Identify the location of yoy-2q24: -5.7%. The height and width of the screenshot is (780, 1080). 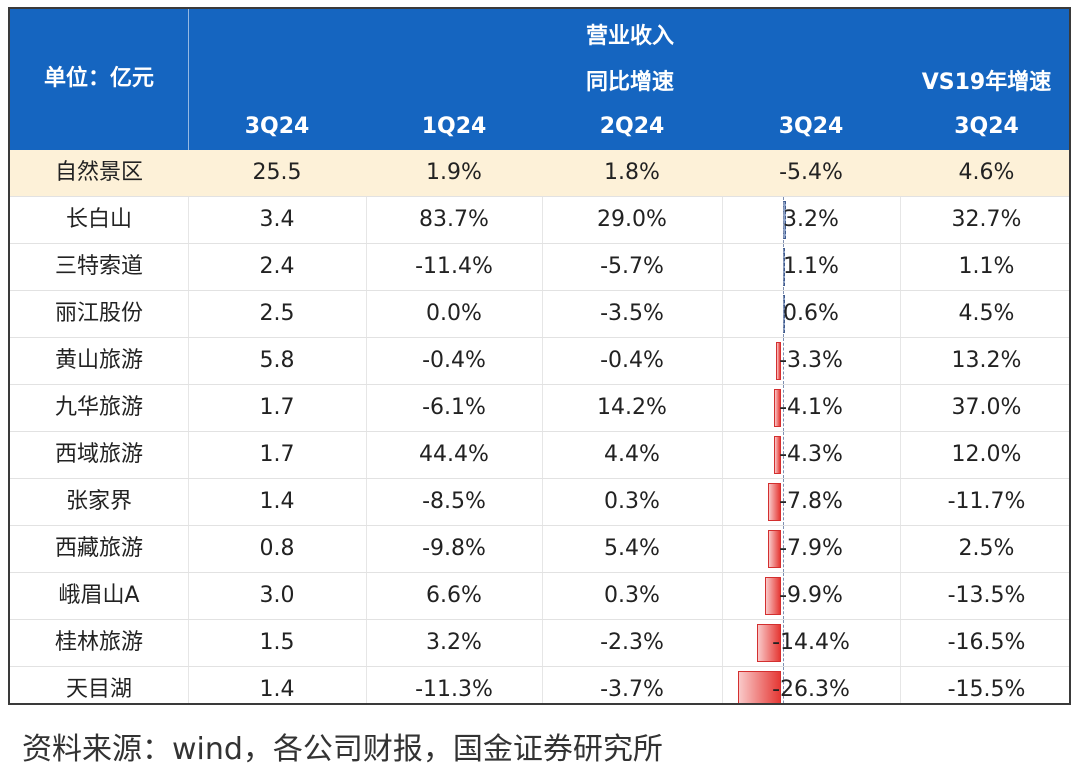
(632, 266).